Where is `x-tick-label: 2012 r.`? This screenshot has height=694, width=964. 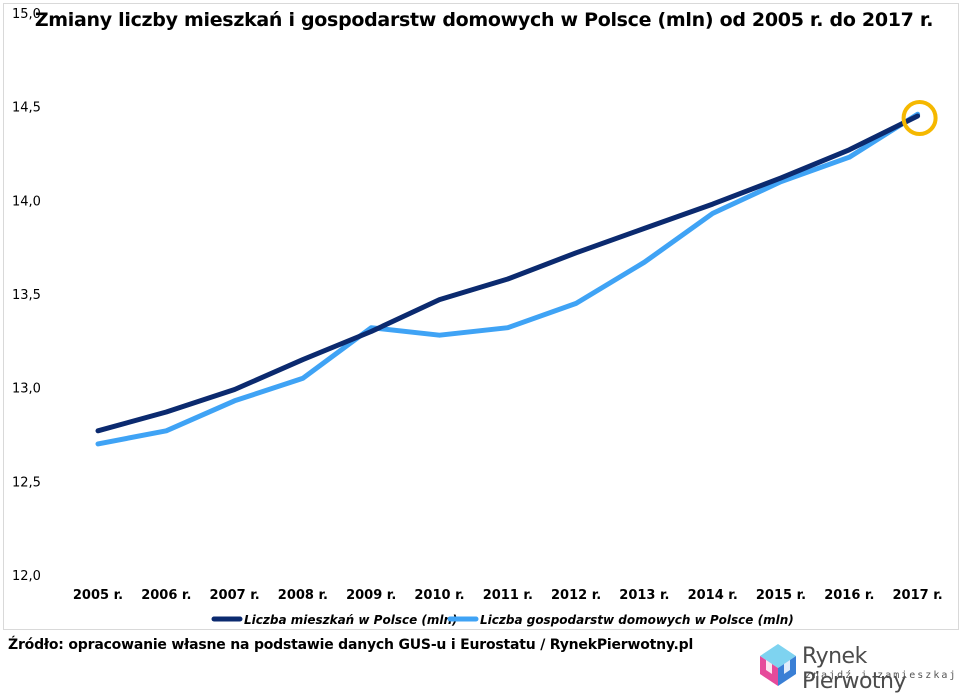
x-tick-label: 2012 r. is located at coordinates (576, 595).